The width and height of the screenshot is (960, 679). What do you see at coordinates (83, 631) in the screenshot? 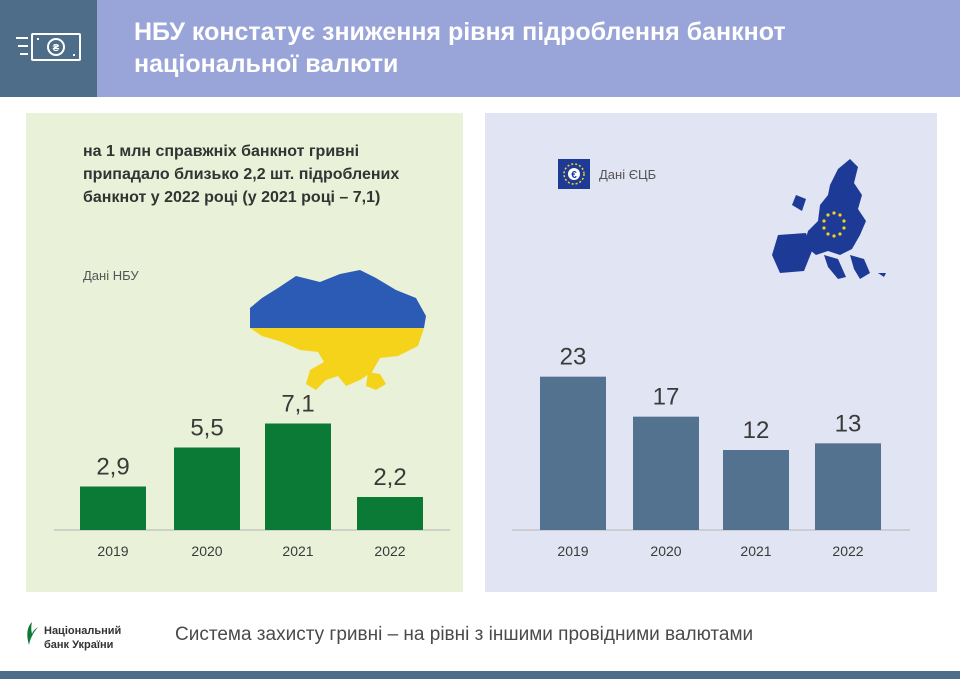
I see `logo-line-1: Національний` at bounding box center [83, 631].